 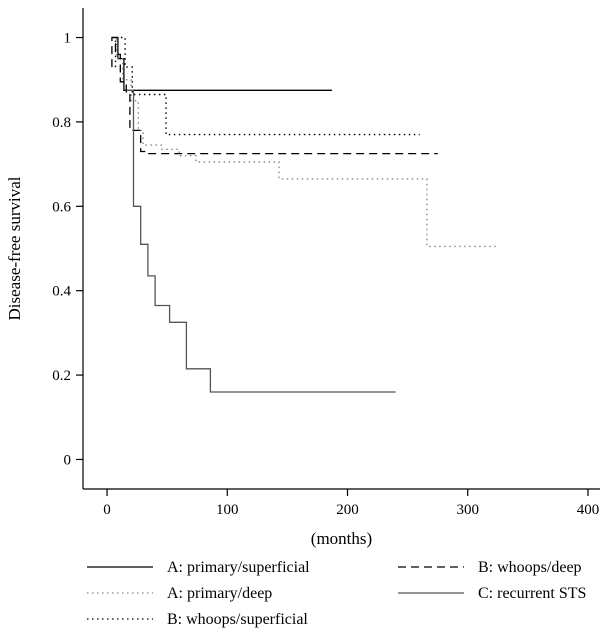 What do you see at coordinates (588, 510) in the screenshot?
I see `x-tick-label: 400` at bounding box center [588, 510].